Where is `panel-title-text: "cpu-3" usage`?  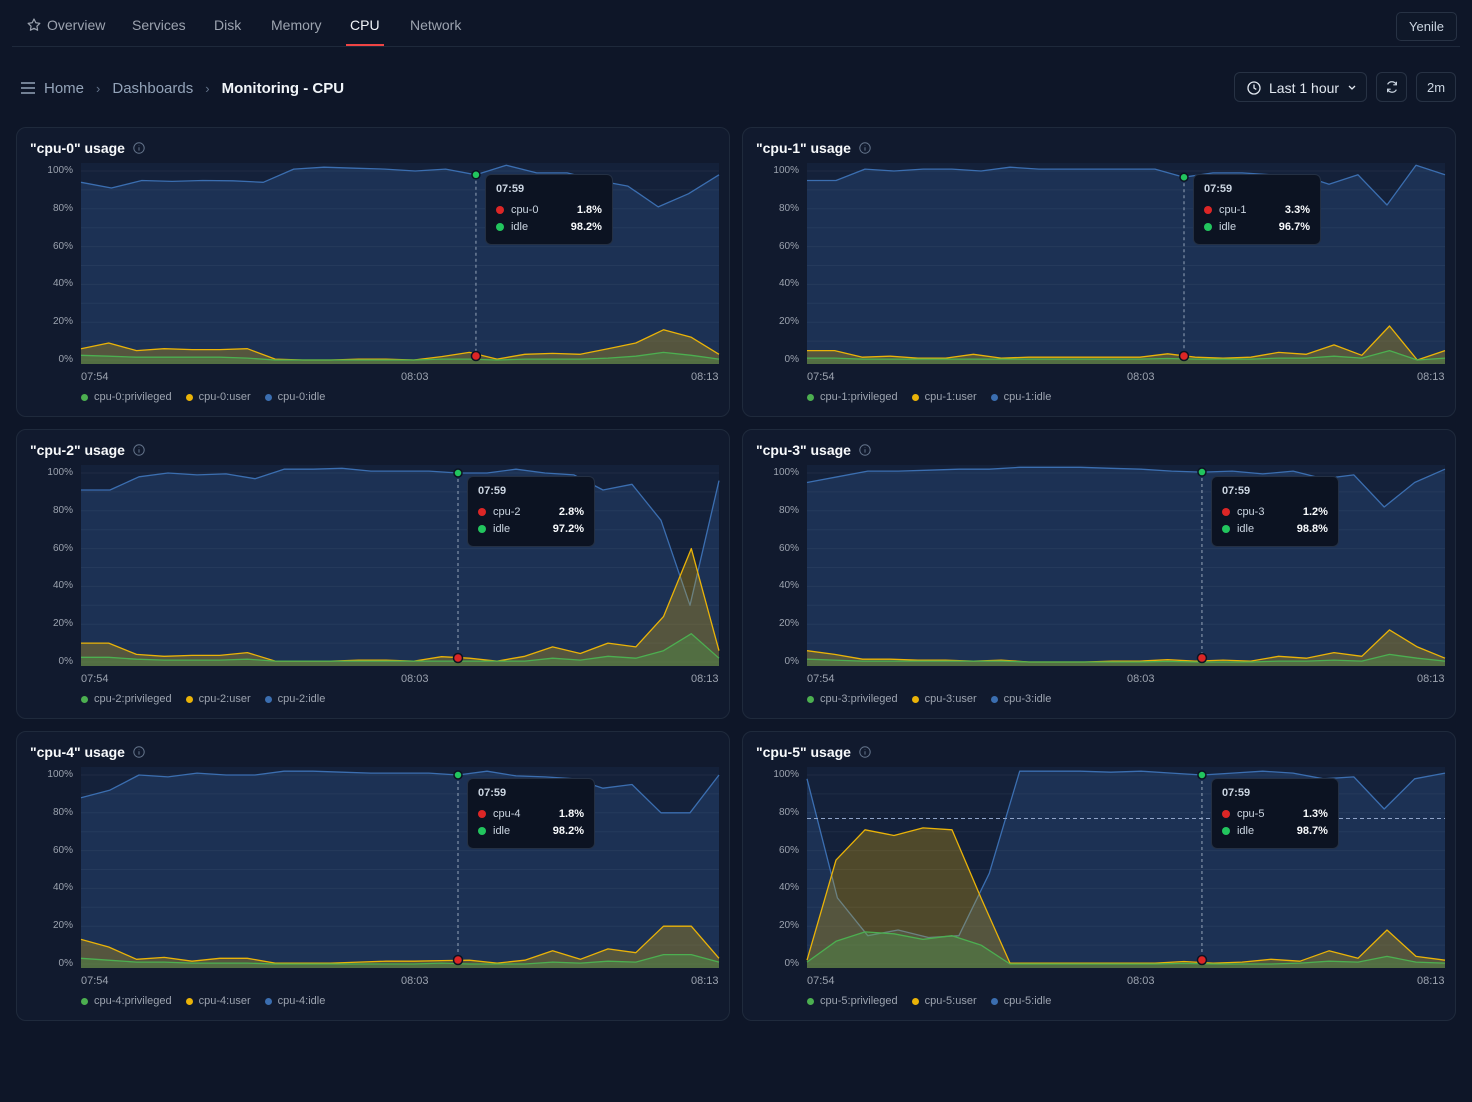
panel-title-text: "cpu-3" usage is located at coordinates (803, 450).